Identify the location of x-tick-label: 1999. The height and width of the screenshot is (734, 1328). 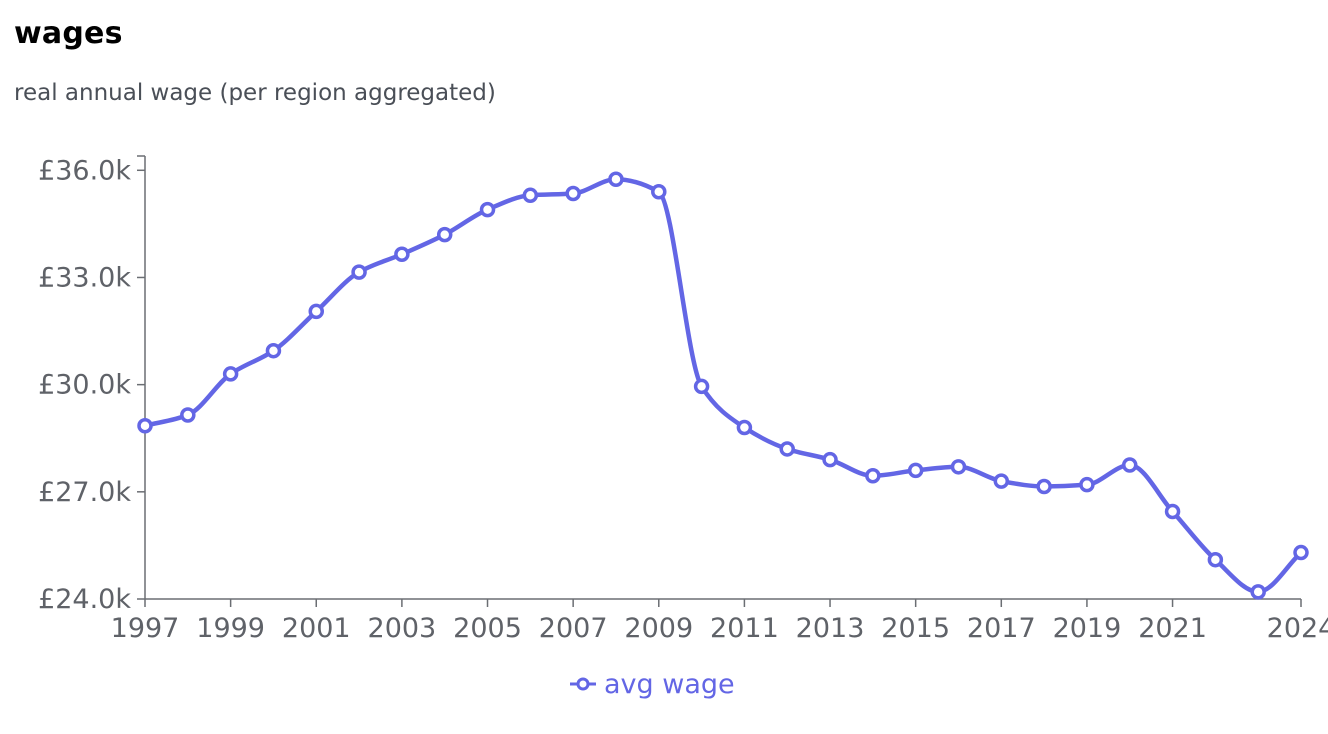
(230, 628).